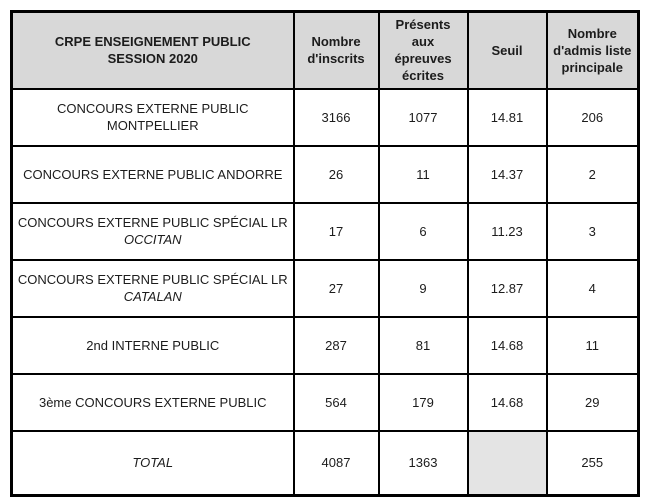  I want to click on cell-inscrits: 287, so click(336, 345).